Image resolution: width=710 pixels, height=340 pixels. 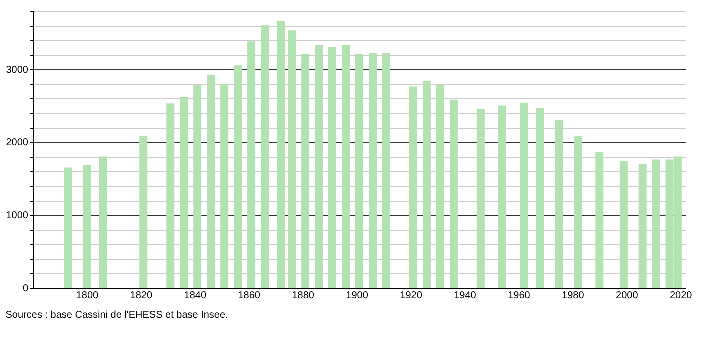 I want to click on x-tick-label: 1880, so click(x=303, y=296).